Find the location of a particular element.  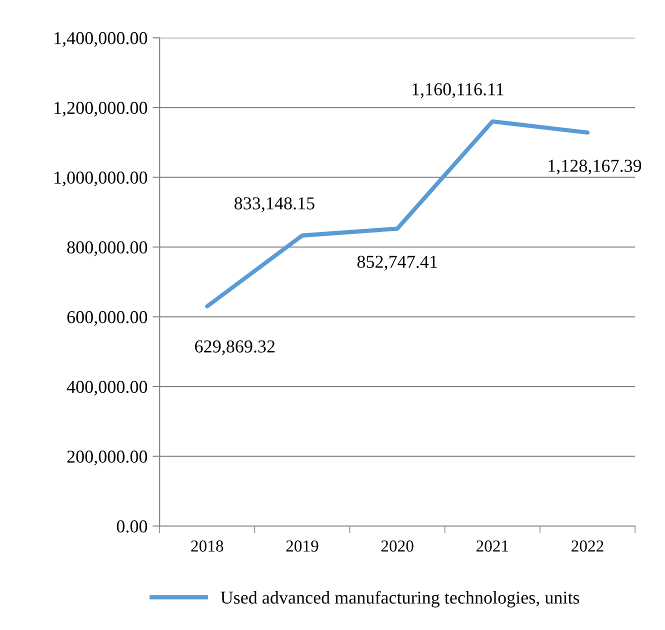

text: 852,747.41 is located at coordinates (397, 263).